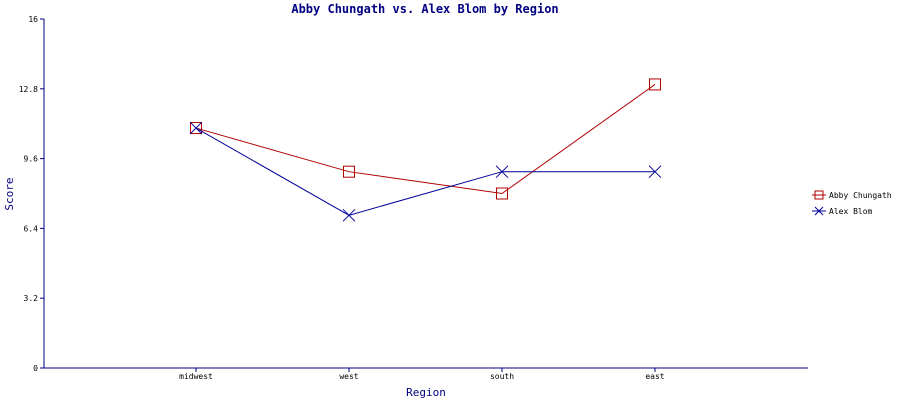 The width and height of the screenshot is (900, 400). What do you see at coordinates (502, 376) in the screenshot?
I see `x-tick-label: south` at bounding box center [502, 376].